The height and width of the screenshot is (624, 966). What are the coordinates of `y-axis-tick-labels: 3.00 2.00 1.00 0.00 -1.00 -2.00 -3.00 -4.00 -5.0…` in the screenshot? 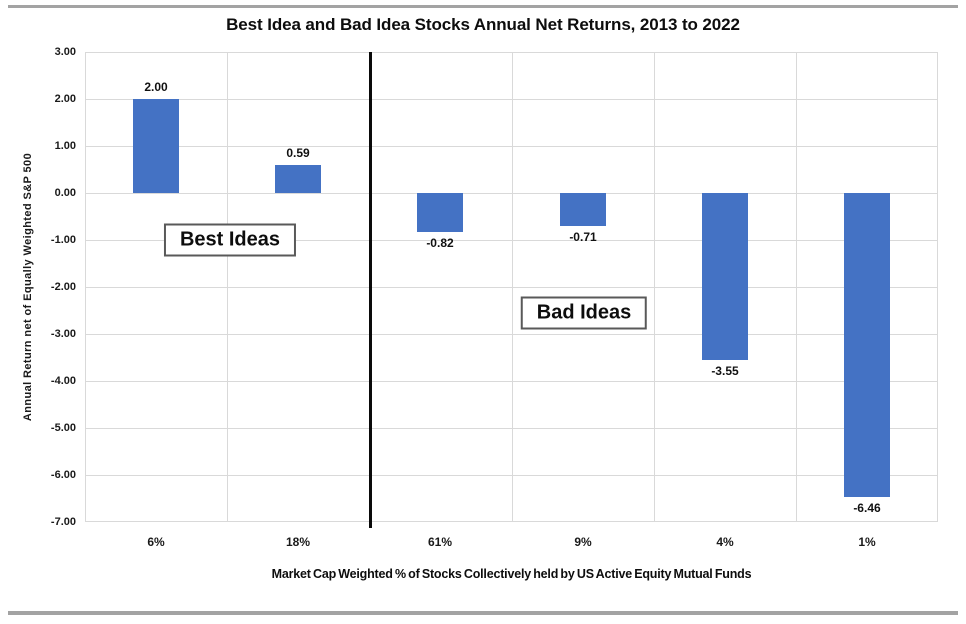 It's located at (38, 287).